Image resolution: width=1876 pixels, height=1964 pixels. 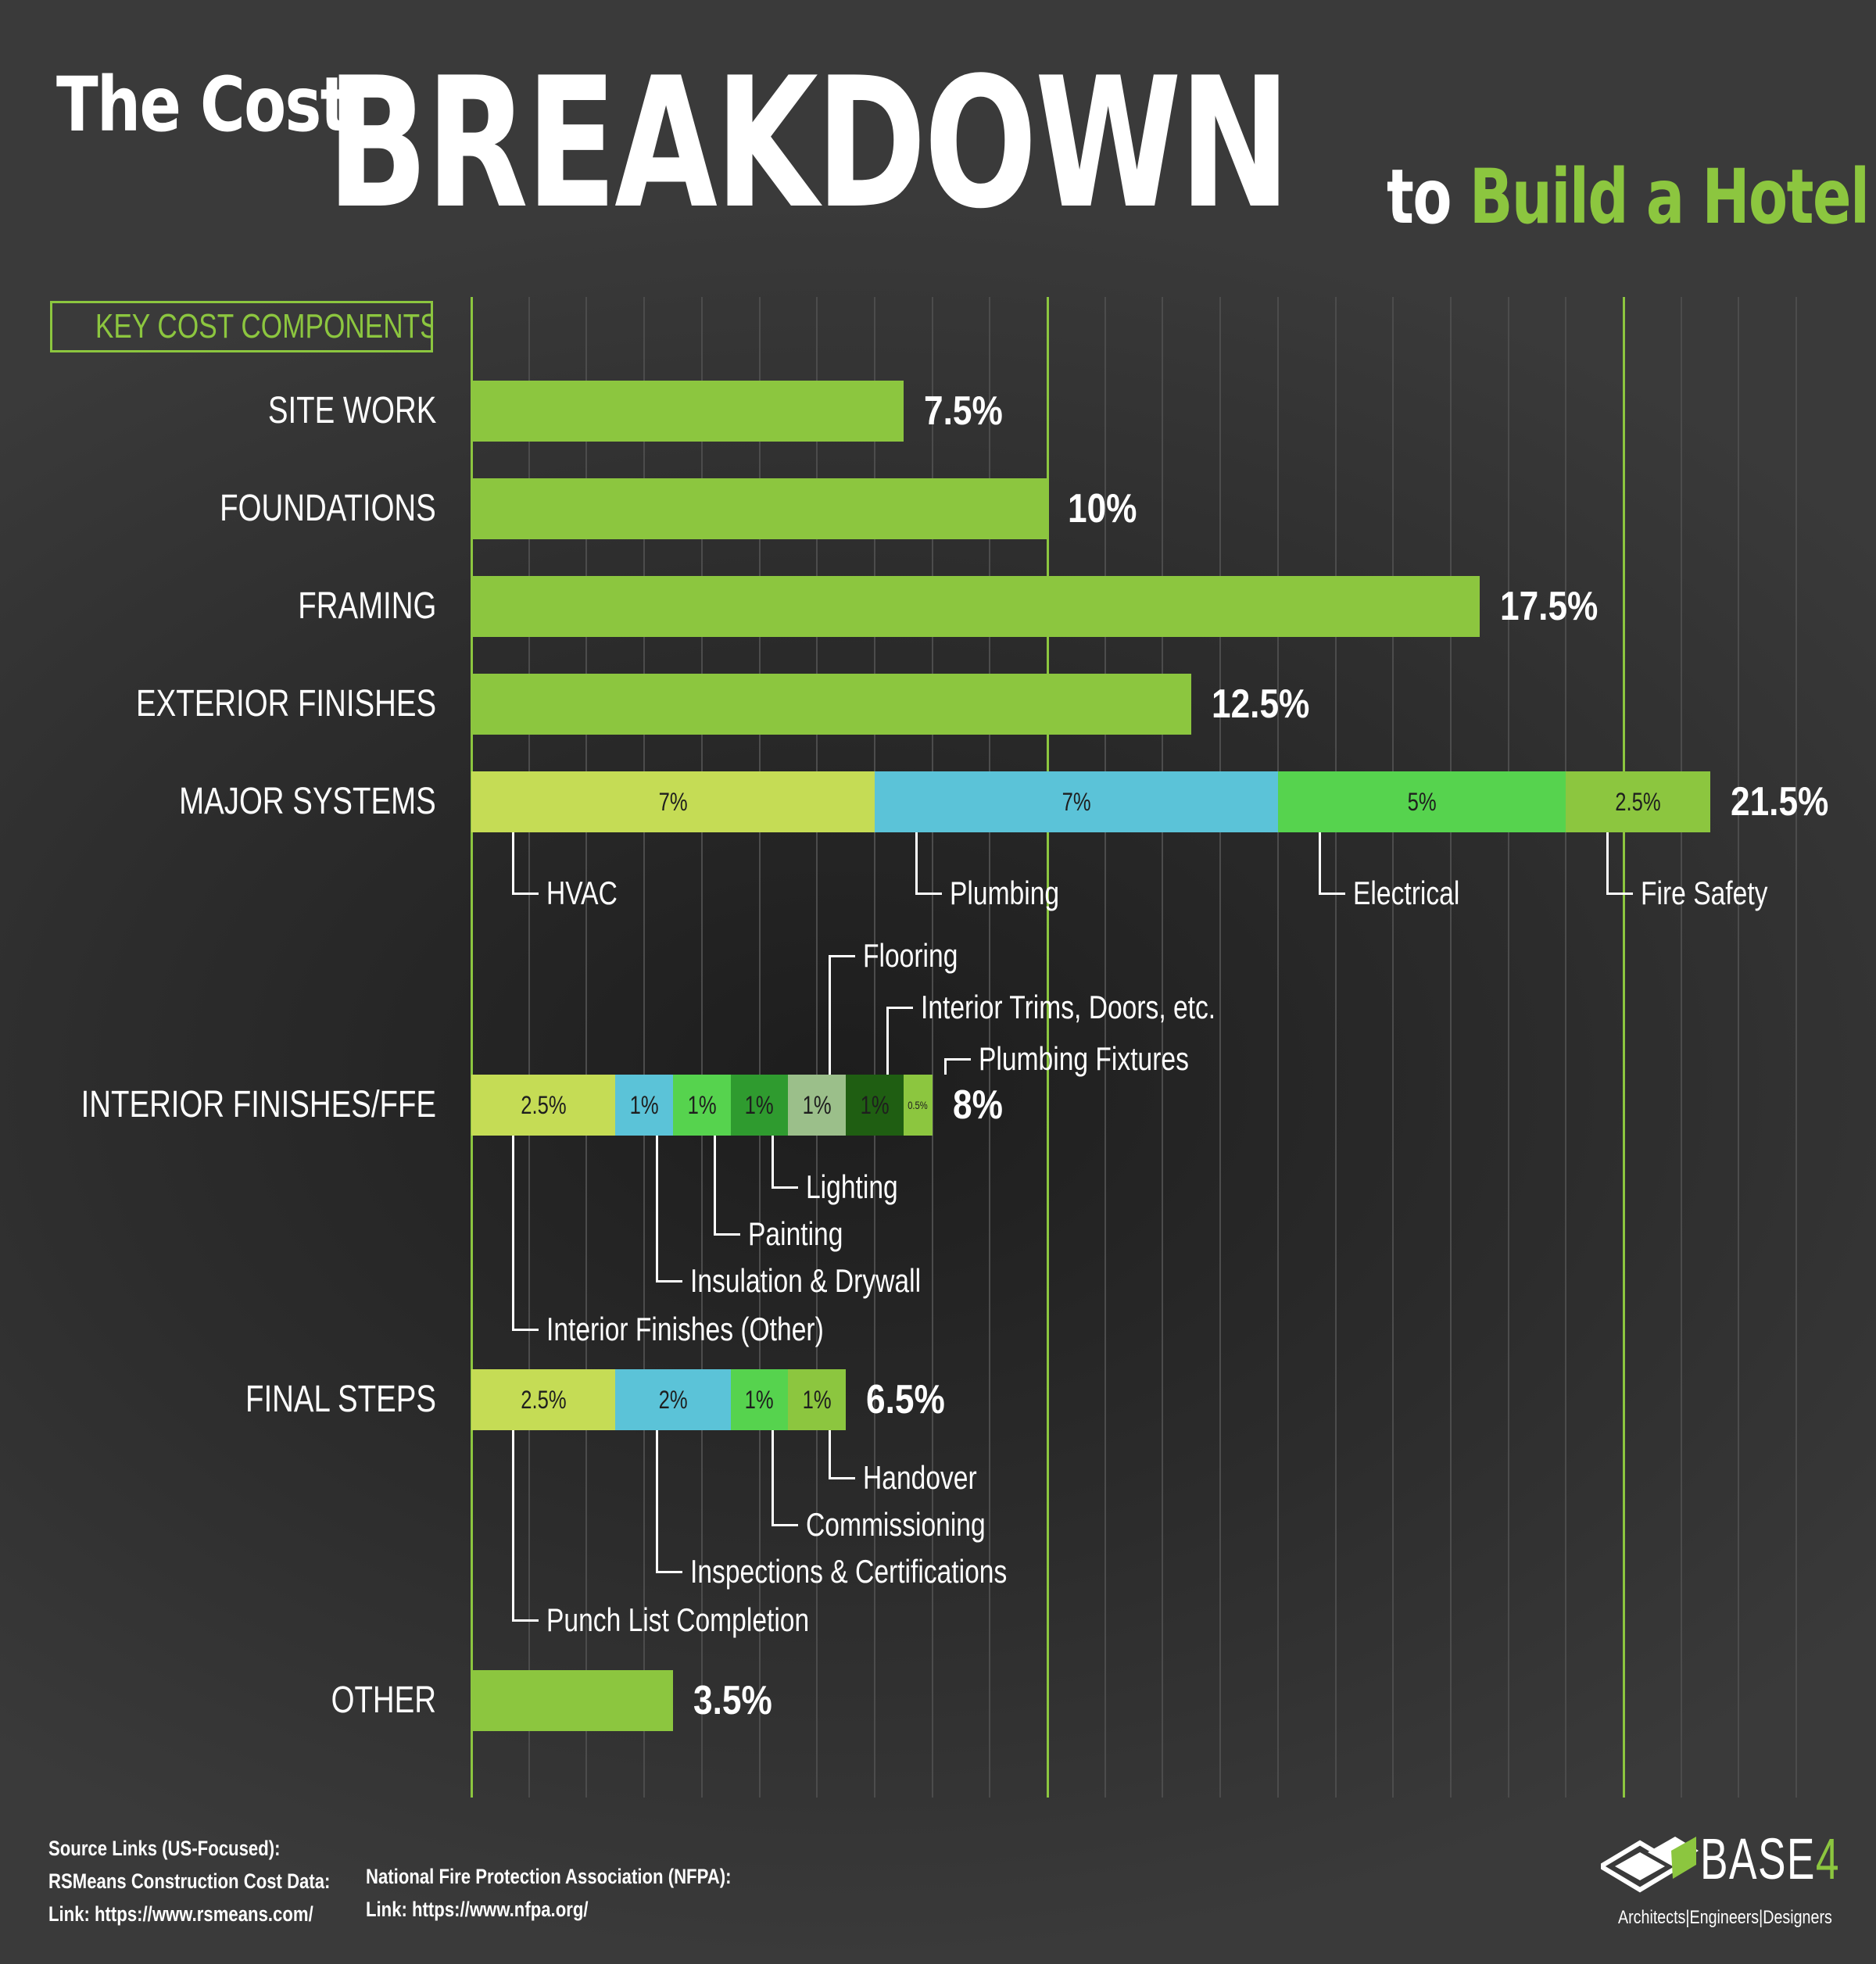 What do you see at coordinates (1549, 607) in the screenshot?
I see `total-value-label: 17.5%` at bounding box center [1549, 607].